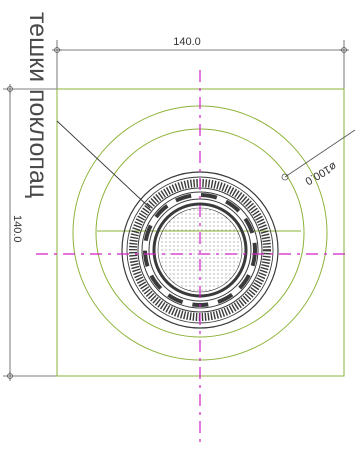 This screenshot has width=361, height=455. What do you see at coordinates (30, 232) in the screenshot?
I see `left-dimension: 140.0` at bounding box center [30, 232].